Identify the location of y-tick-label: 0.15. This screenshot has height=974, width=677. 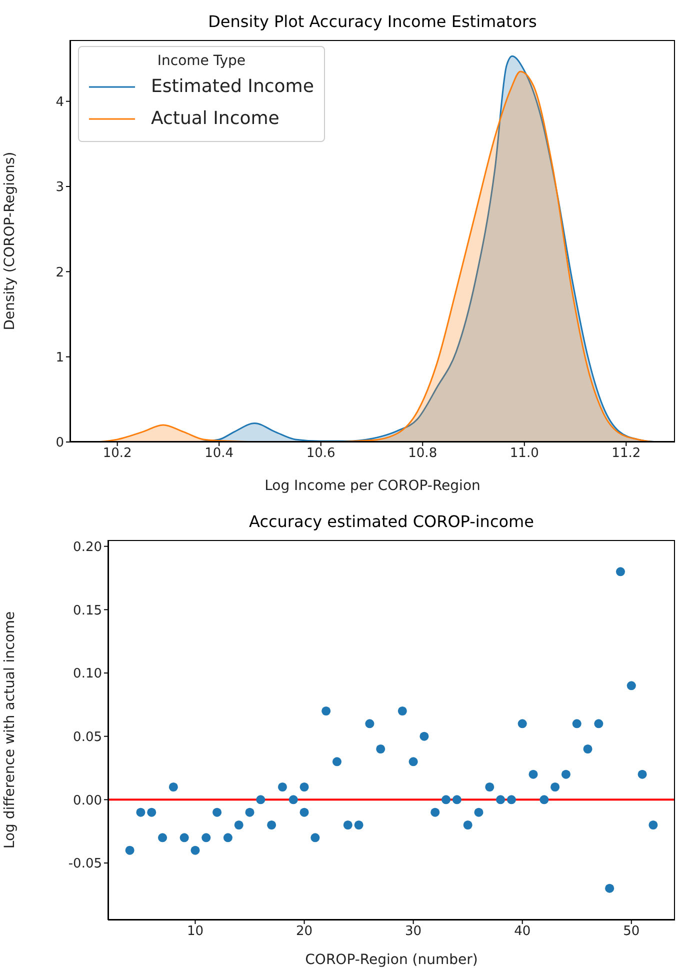
(87, 610).